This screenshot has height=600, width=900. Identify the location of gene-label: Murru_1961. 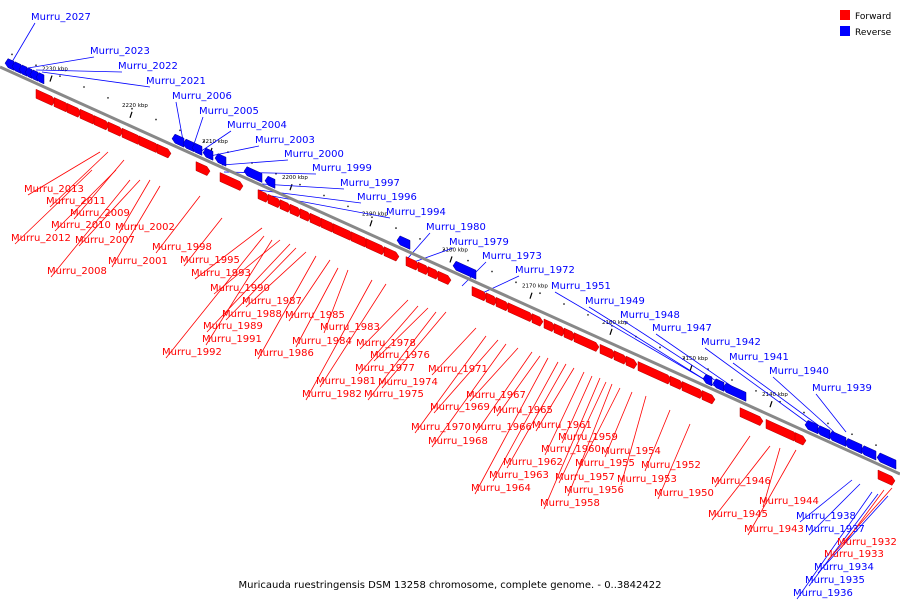
(562, 425).